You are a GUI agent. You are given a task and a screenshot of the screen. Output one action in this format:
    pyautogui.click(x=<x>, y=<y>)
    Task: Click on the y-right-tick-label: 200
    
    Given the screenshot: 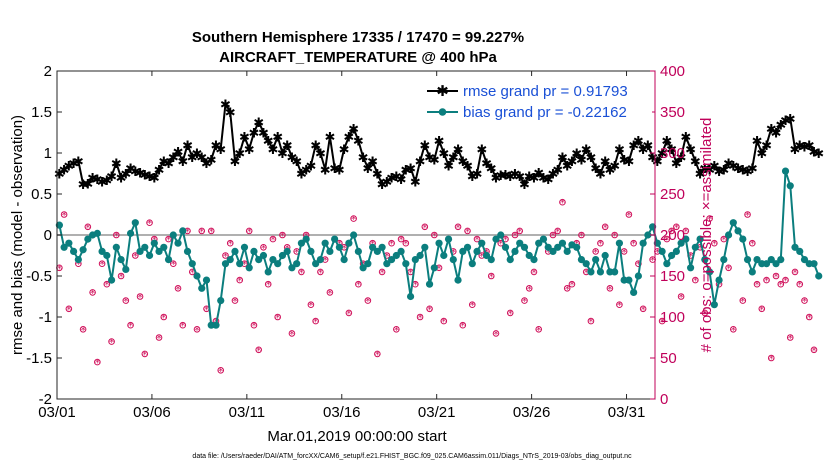 What is the action you would take?
    pyautogui.click(x=672, y=235)
    